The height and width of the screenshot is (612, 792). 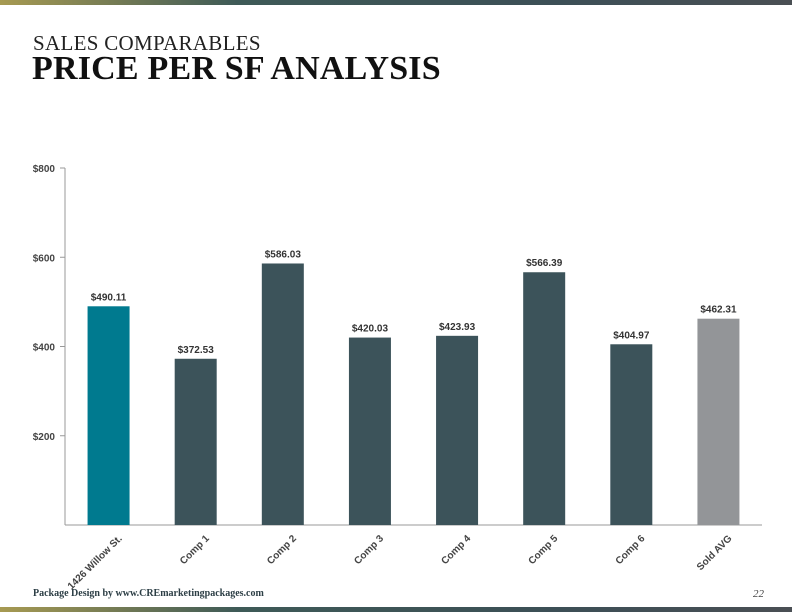 What do you see at coordinates (44, 348) in the screenshot?
I see `y-tick-label: $400` at bounding box center [44, 348].